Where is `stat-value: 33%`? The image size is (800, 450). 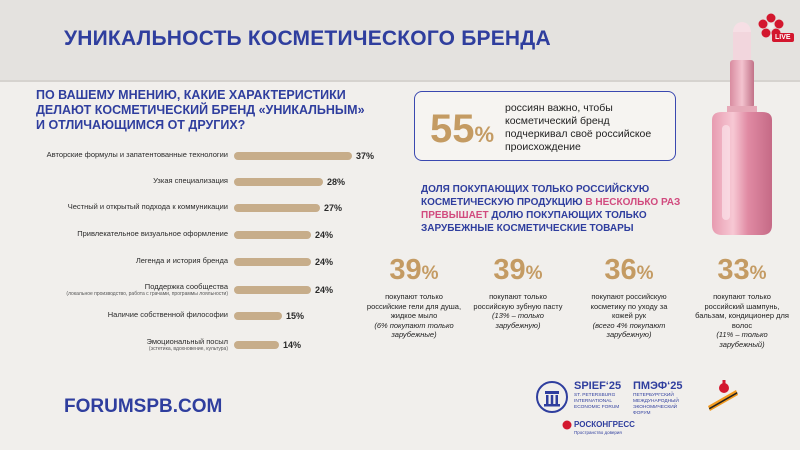
stat-value: 33% is located at coordinates (742, 272).